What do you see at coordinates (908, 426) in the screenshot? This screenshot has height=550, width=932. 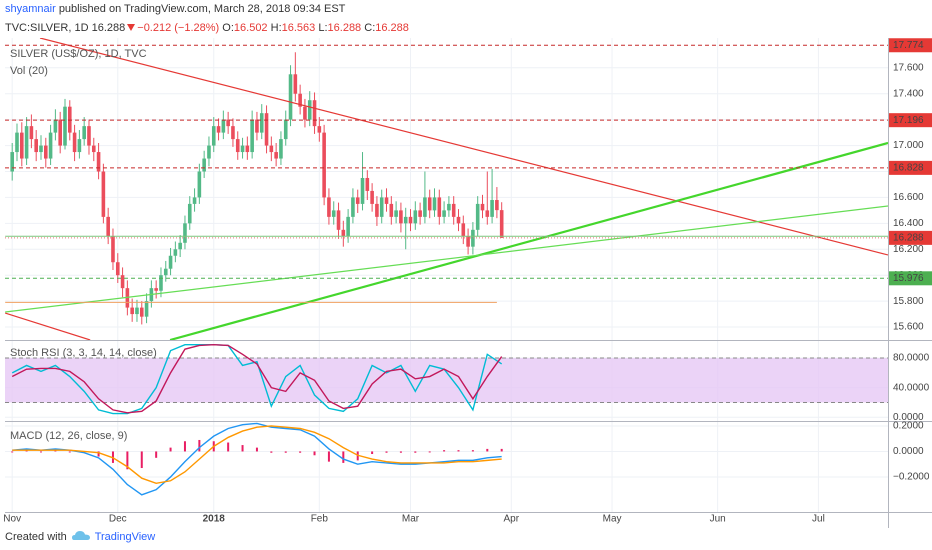 I see `y-tick-label: 0.2000` at bounding box center [908, 426].